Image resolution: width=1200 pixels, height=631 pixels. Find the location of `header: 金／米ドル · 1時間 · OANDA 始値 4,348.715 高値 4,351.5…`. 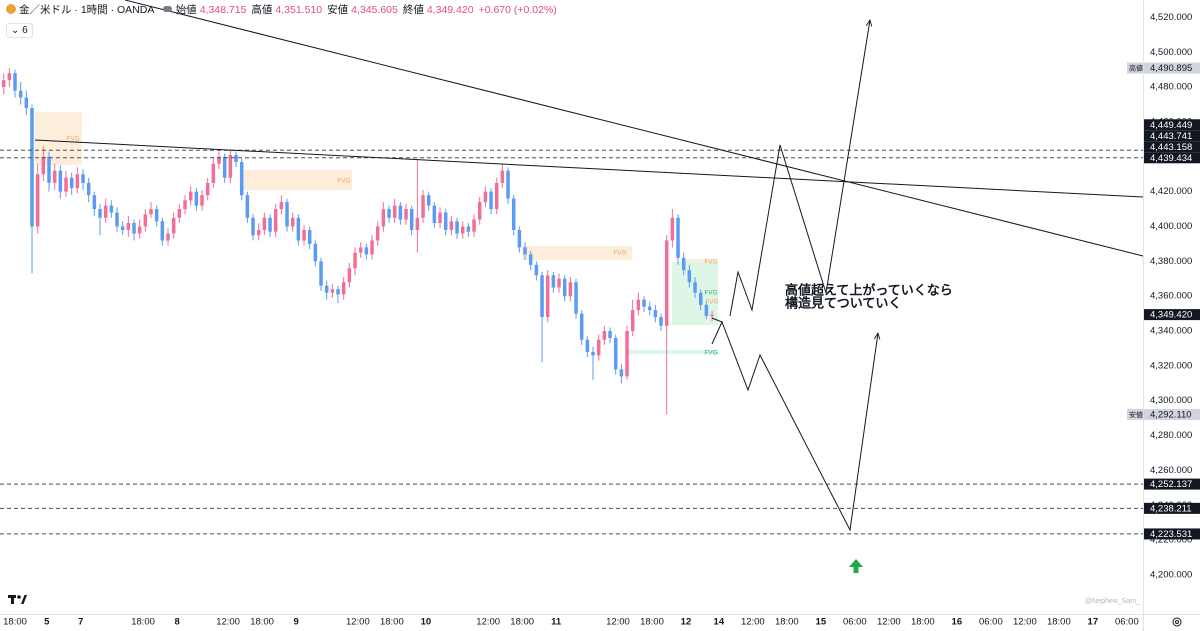

header: 金／米ドル · 1時間 · OANDA 始値 4,348.715 高値 4,351.5… is located at coordinates (284, 10).